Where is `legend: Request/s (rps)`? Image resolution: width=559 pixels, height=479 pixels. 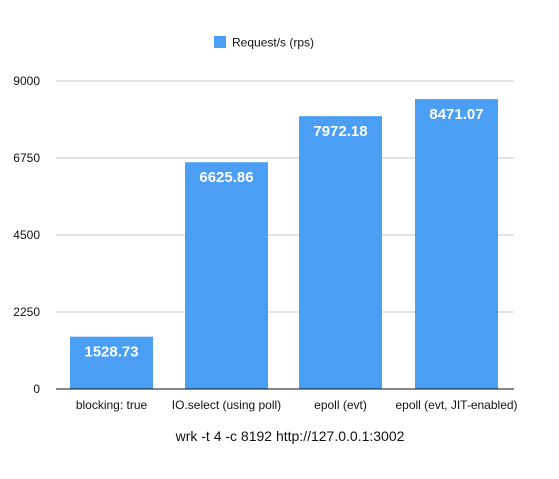
legend: Request/s (rps) is located at coordinates (264, 43).